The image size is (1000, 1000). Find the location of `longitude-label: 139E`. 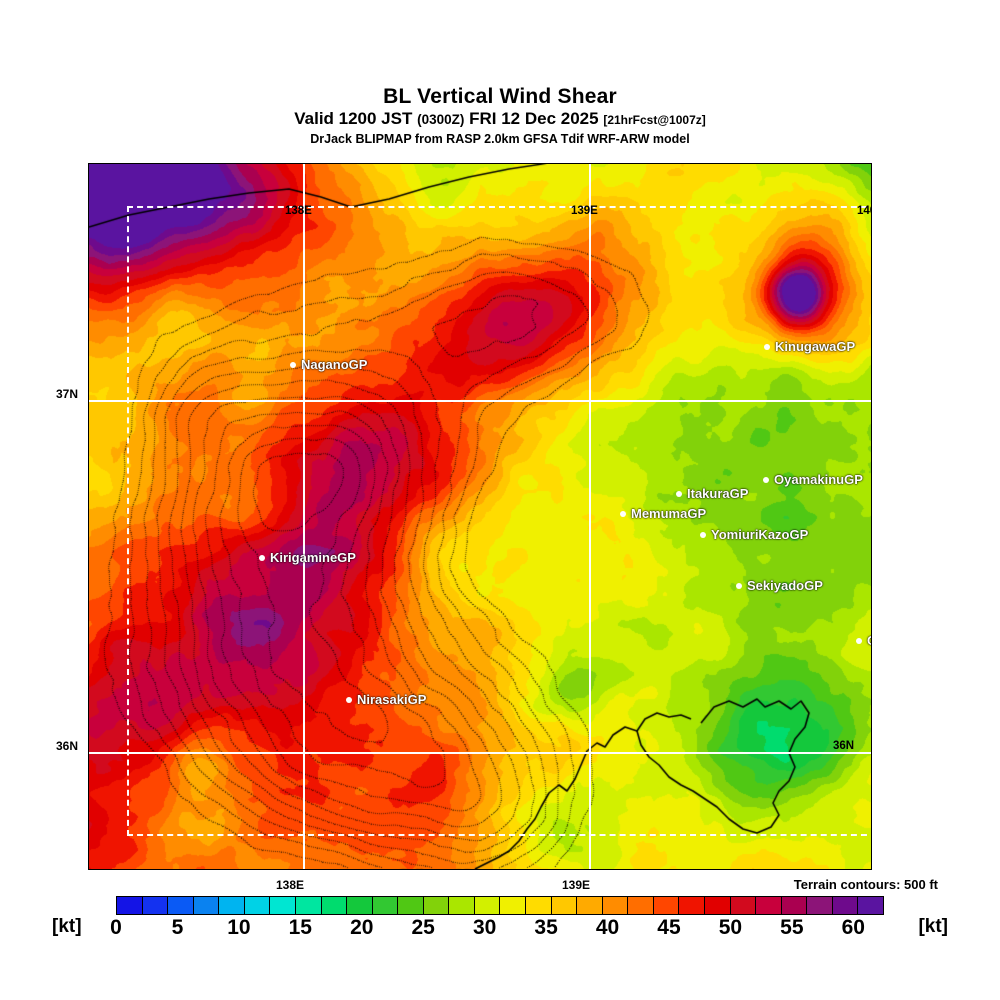

longitude-label: 139E is located at coordinates (584, 211).